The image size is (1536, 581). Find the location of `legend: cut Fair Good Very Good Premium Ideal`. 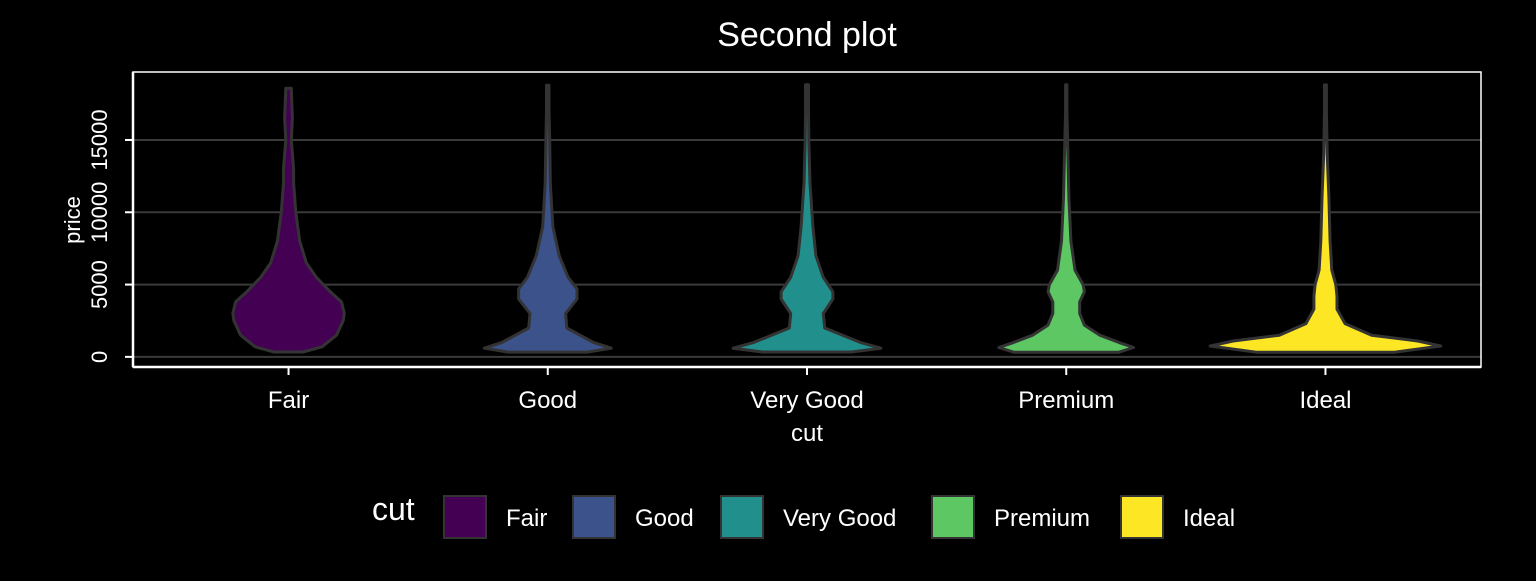

legend: cut Fair Good Very Good Premium Ideal is located at coordinates (803, 515).